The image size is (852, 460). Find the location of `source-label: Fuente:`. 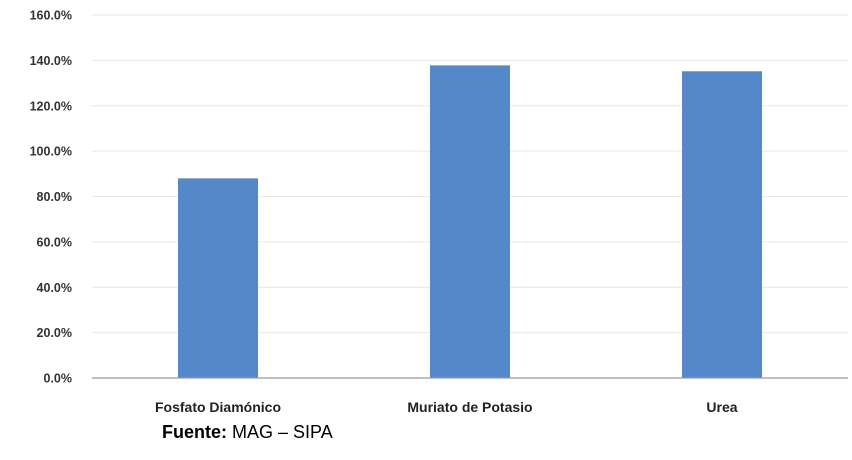

source-label: Fuente: is located at coordinates (194, 432).